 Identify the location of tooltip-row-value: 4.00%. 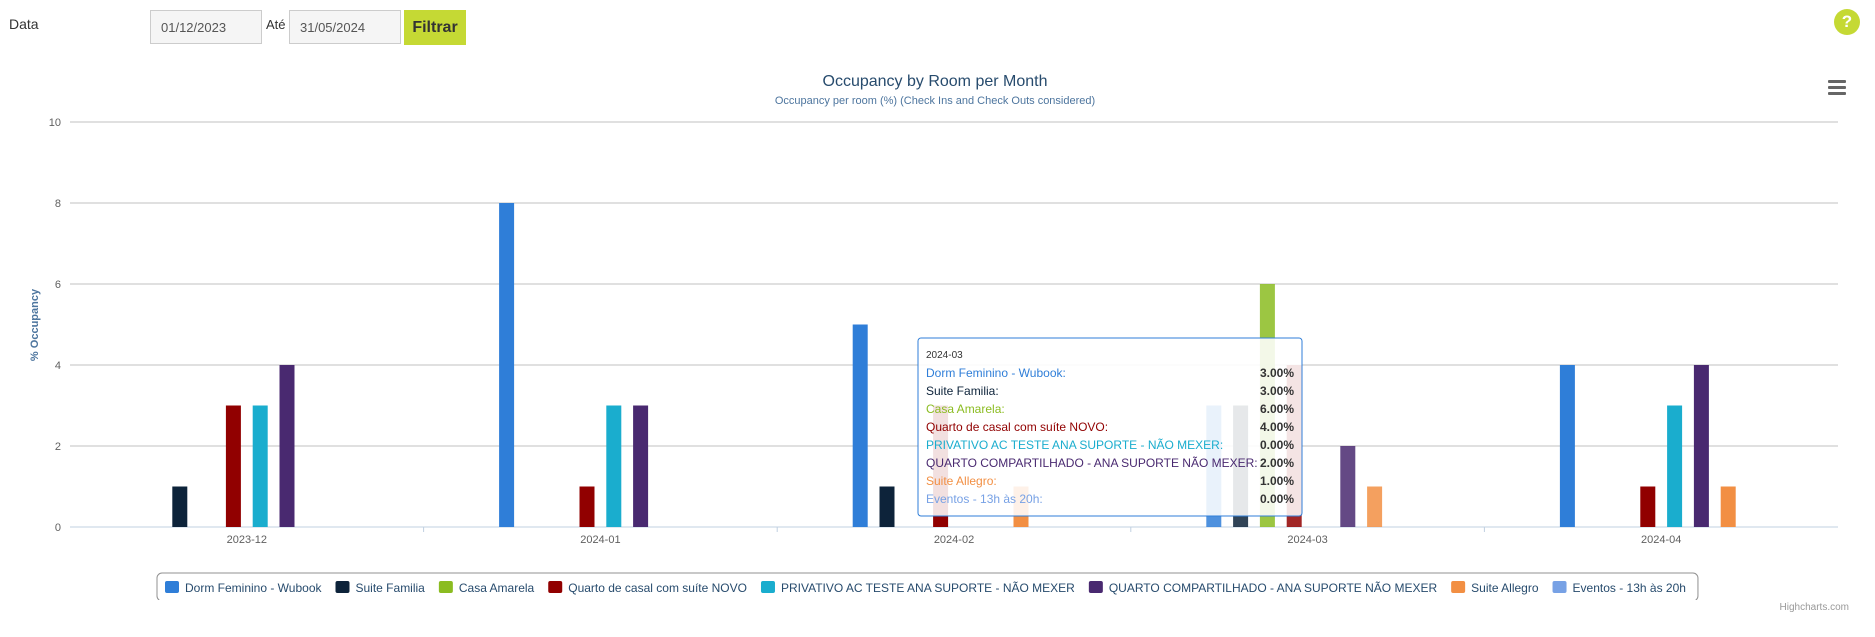
(1277, 427).